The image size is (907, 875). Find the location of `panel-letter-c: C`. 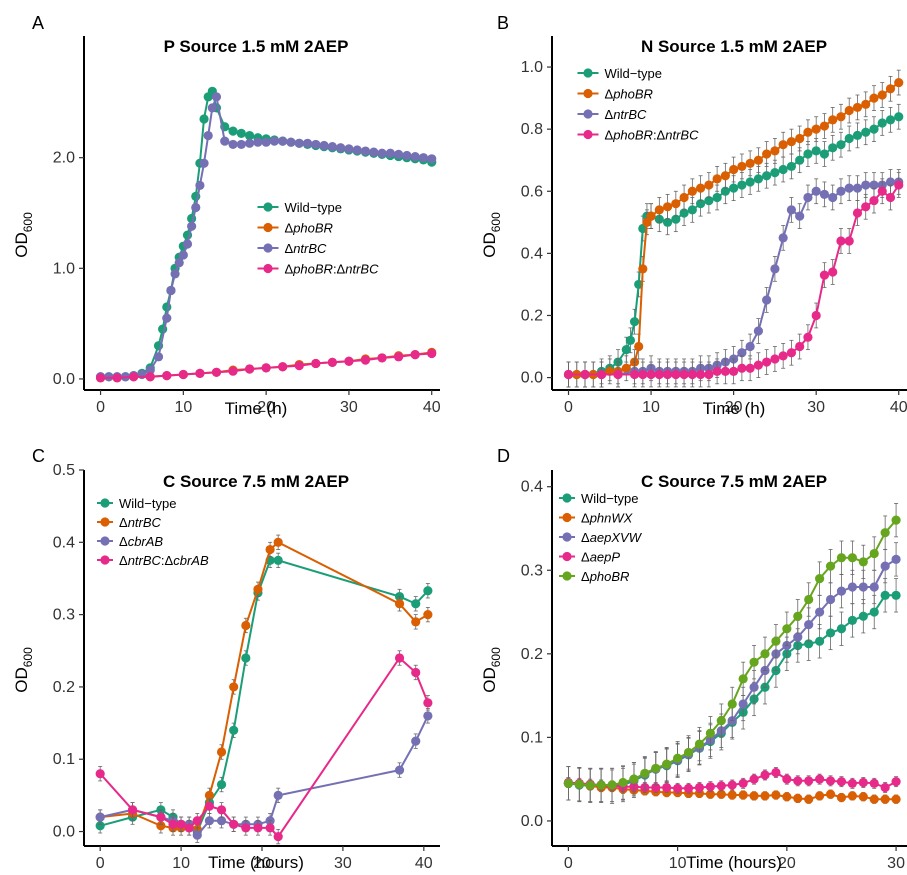

panel-letter-c: C is located at coordinates (38, 456).